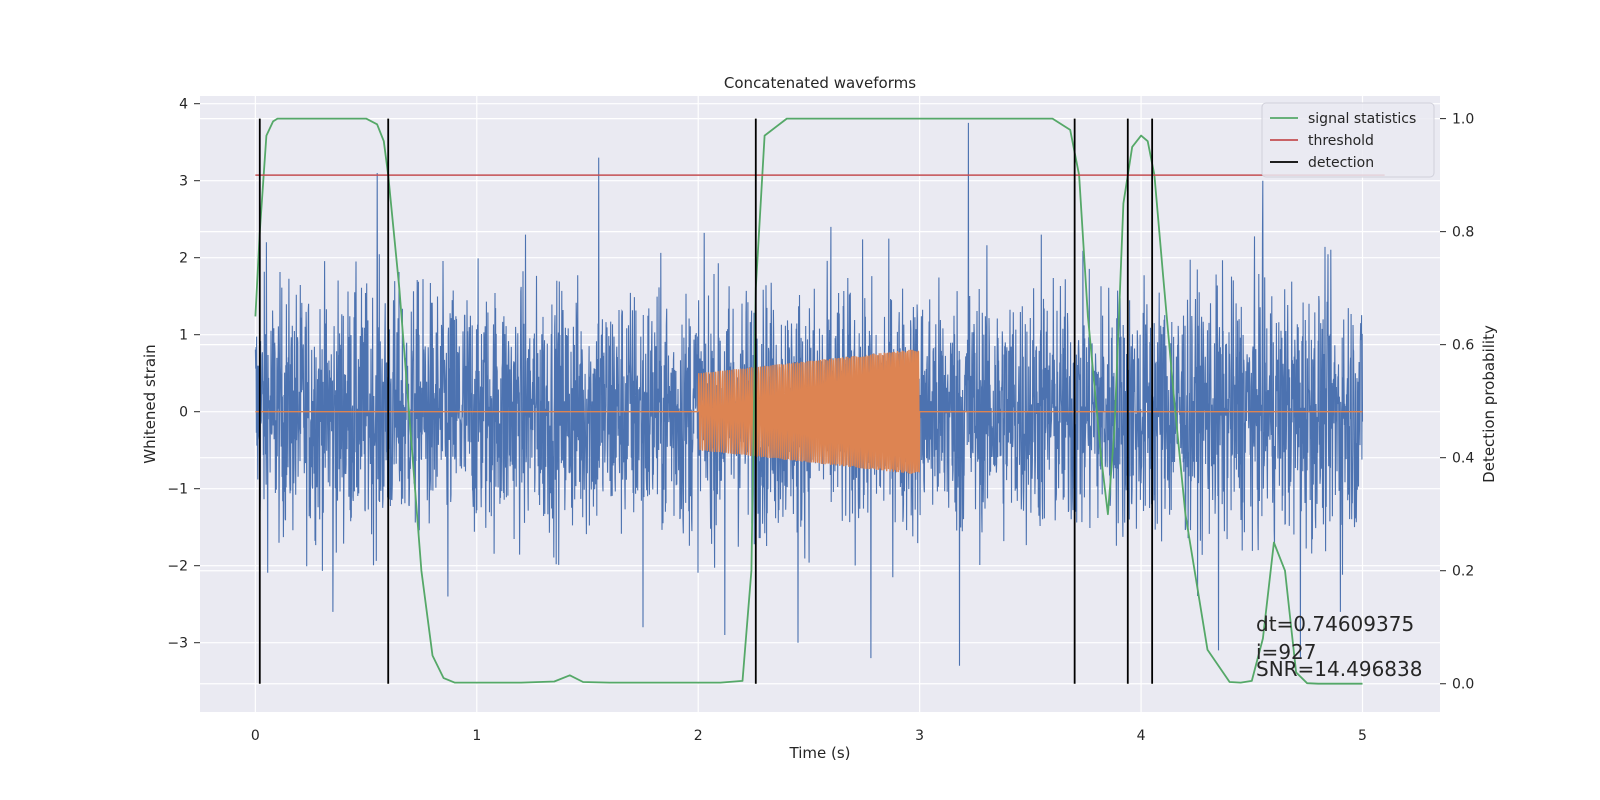  I want to click on legend-entry: threshold, so click(1341, 141).